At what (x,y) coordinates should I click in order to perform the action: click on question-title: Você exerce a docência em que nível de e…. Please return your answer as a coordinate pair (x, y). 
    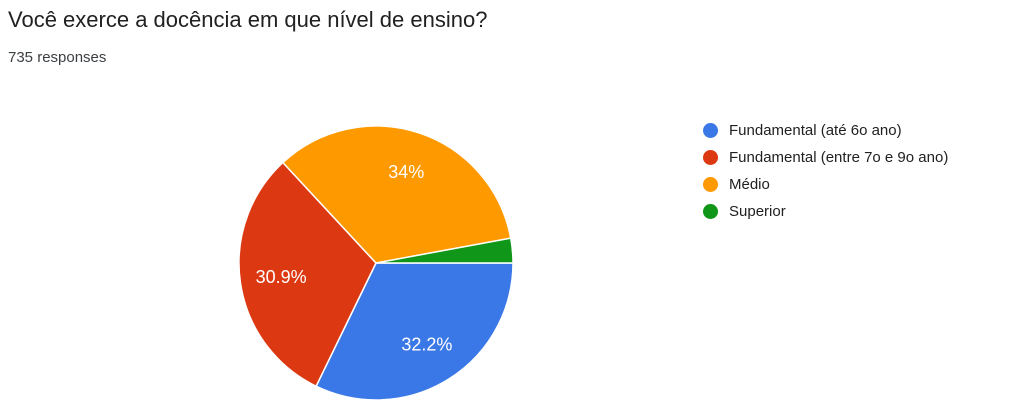
    Looking at the image, I should click on (248, 19).